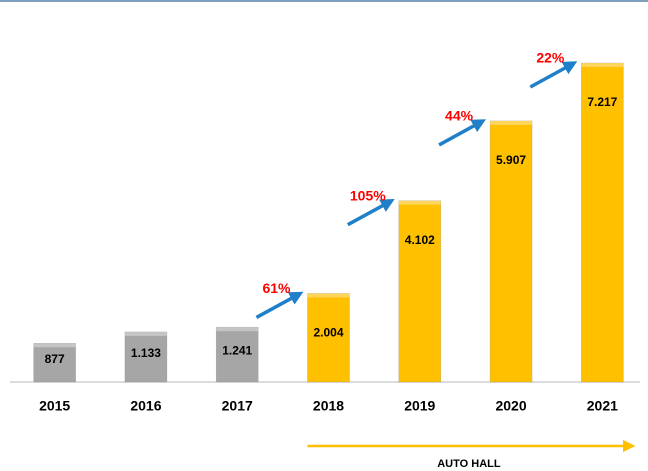  Describe the element at coordinates (511, 160) in the screenshot. I see `data-label: 5.907` at that location.